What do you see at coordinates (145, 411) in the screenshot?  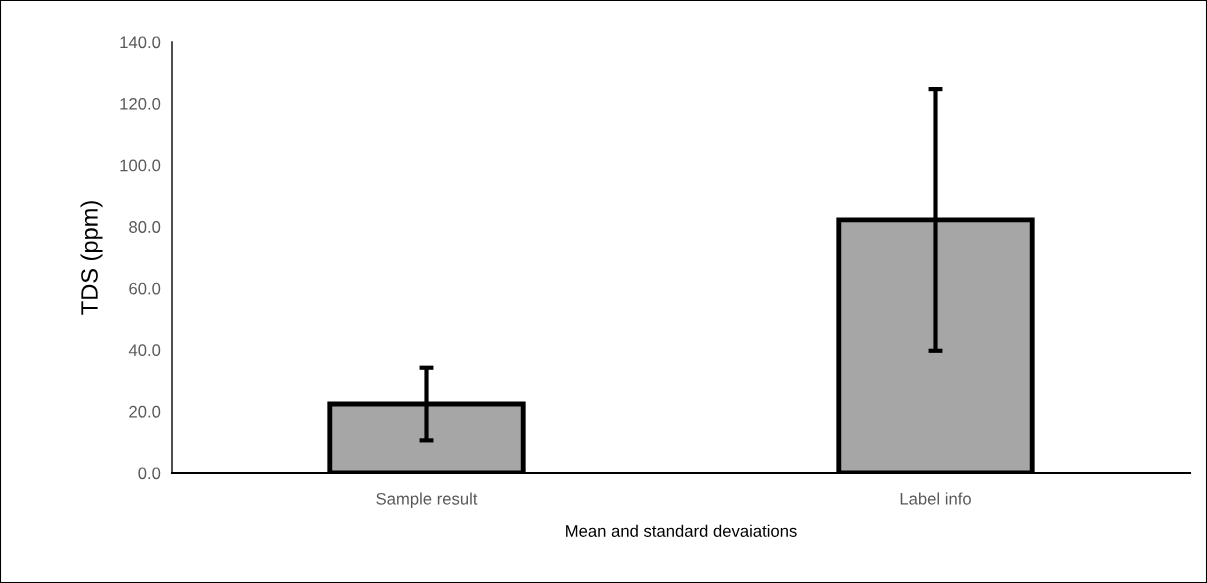 I see `y-tick-label: 20.0` at bounding box center [145, 411].